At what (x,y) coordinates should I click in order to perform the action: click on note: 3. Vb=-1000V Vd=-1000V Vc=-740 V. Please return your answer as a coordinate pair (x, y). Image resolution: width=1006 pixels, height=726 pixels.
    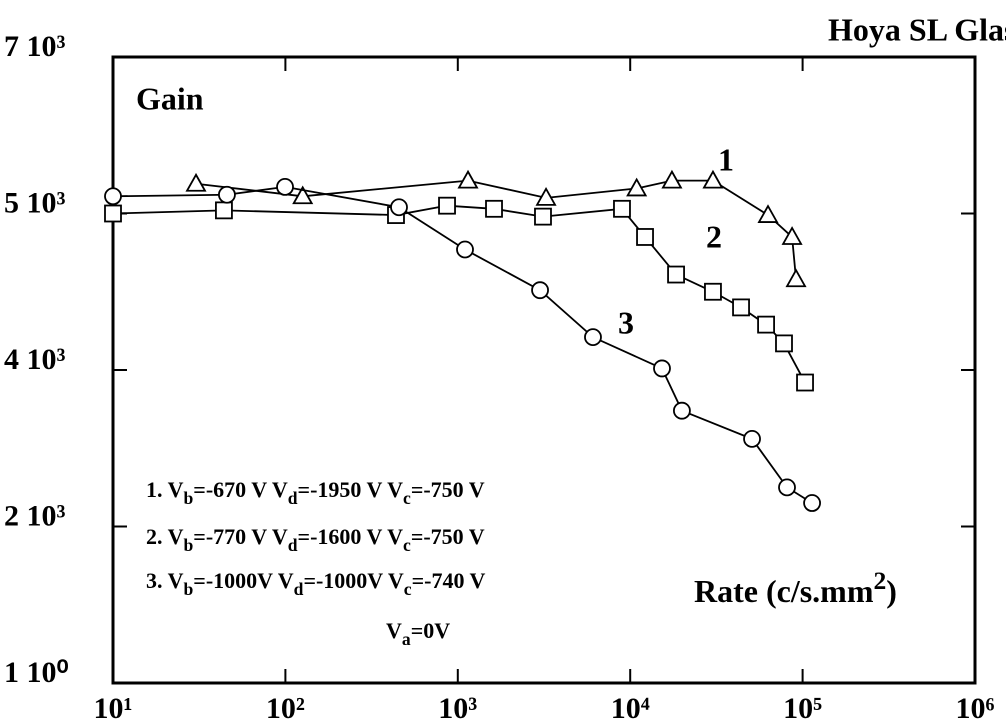
    Looking at the image, I should click on (316, 583).